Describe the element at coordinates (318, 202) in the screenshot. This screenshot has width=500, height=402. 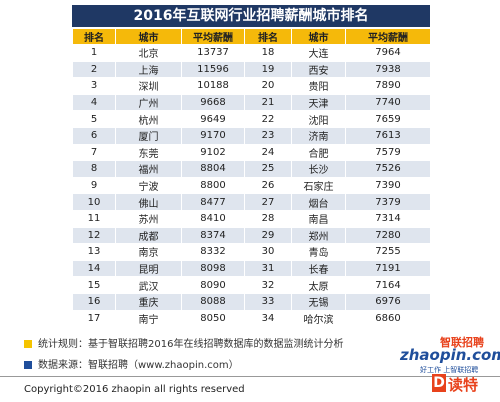
I see `table-cell: 烟台` at that location.